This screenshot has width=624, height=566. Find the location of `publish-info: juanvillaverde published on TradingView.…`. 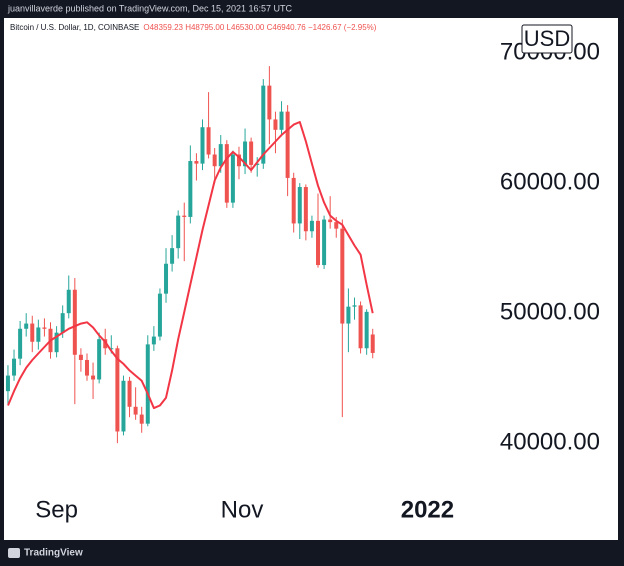

publish-info: juanvillaverde published on TradingView.… is located at coordinates (150, 8).